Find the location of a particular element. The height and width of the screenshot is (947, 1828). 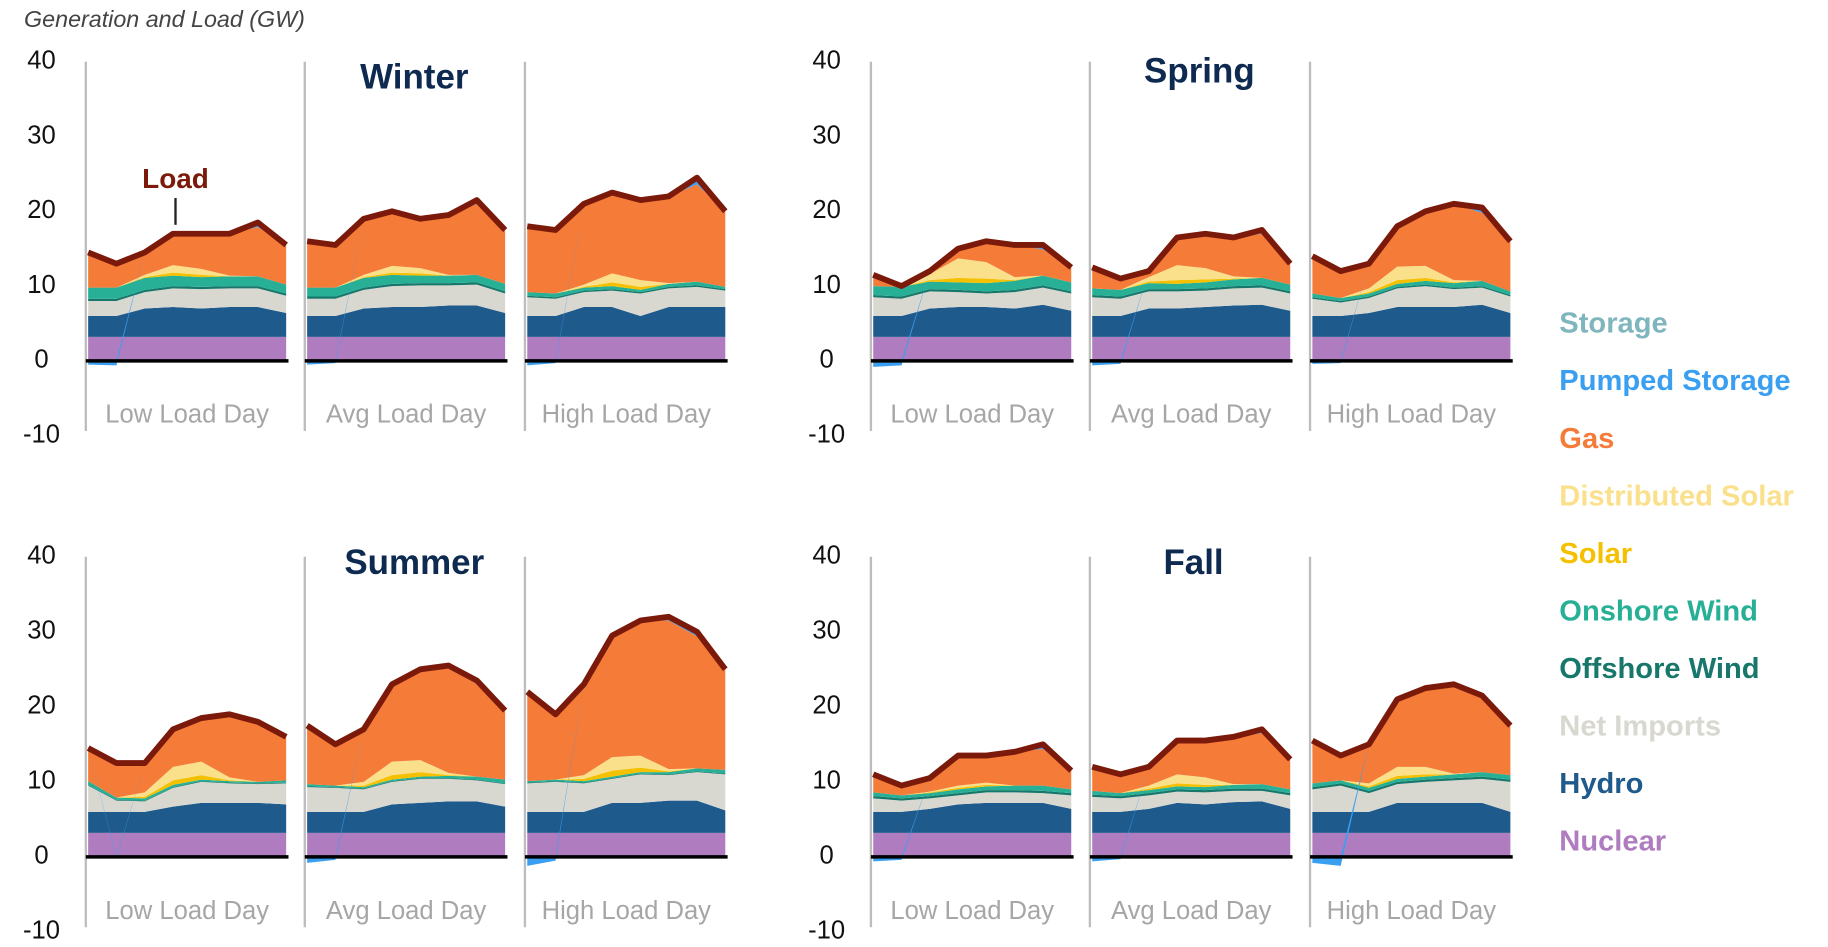

y-tick-label: 0 is located at coordinates (827, 360).